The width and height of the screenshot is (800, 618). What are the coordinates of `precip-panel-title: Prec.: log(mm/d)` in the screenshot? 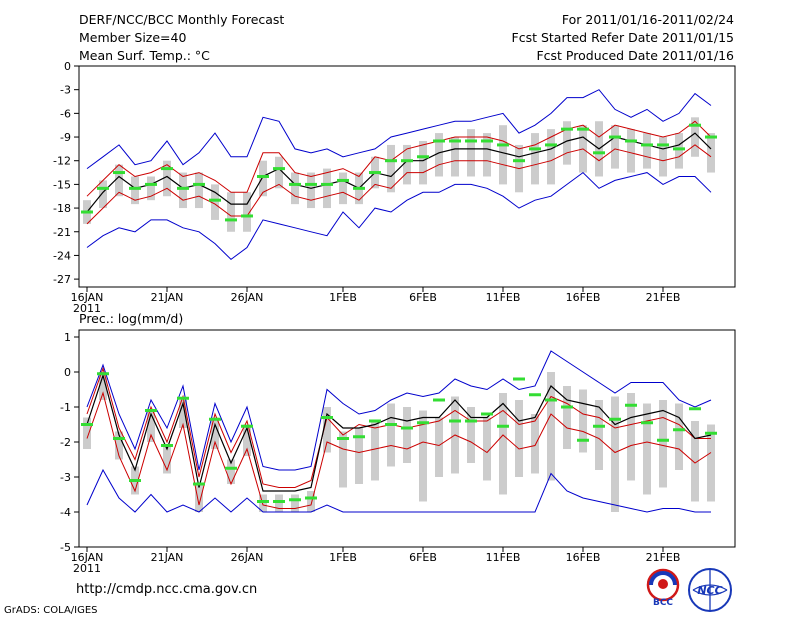 It's located at (131, 318).